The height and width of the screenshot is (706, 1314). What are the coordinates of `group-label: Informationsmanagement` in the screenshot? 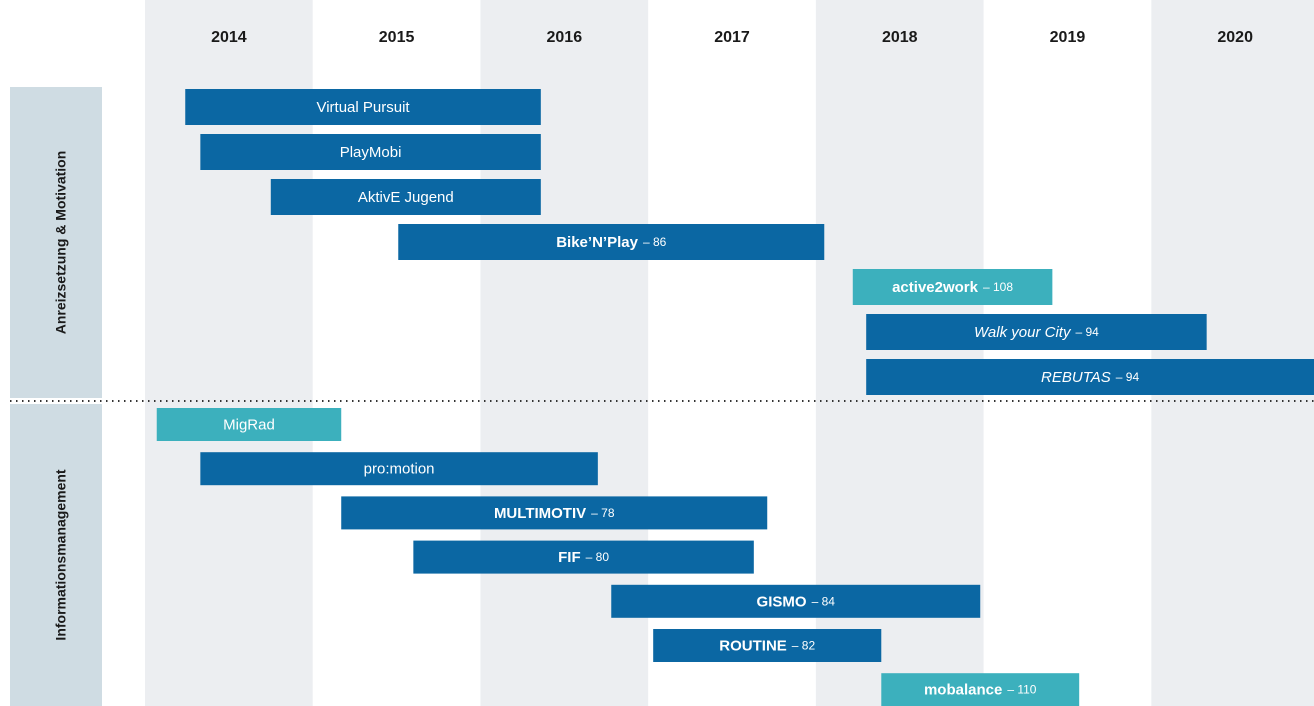 It's located at (61, 554).